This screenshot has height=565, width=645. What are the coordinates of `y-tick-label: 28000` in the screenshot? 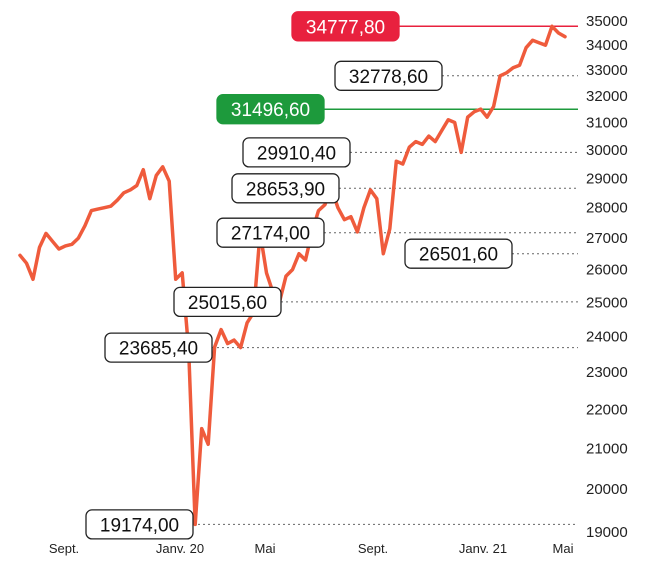 It's located at (607, 208).